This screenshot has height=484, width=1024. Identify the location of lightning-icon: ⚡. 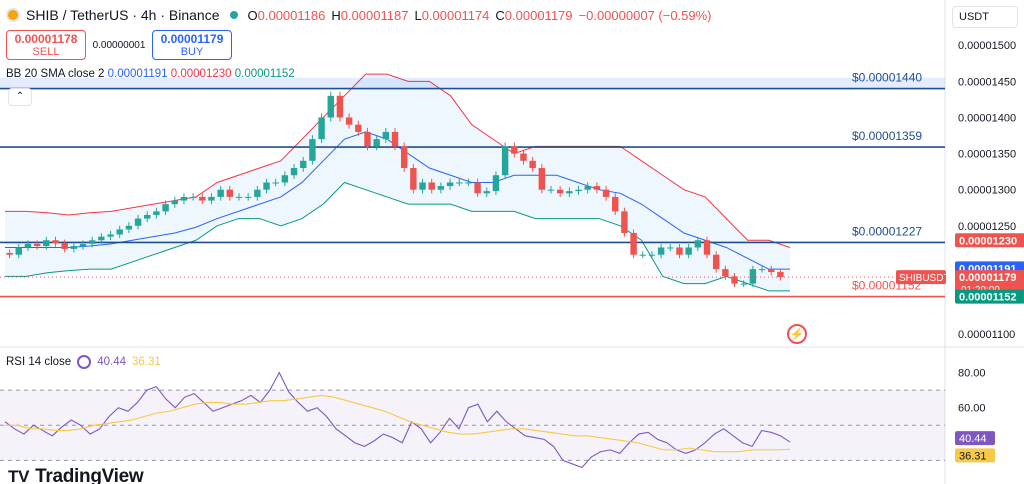
(797, 334).